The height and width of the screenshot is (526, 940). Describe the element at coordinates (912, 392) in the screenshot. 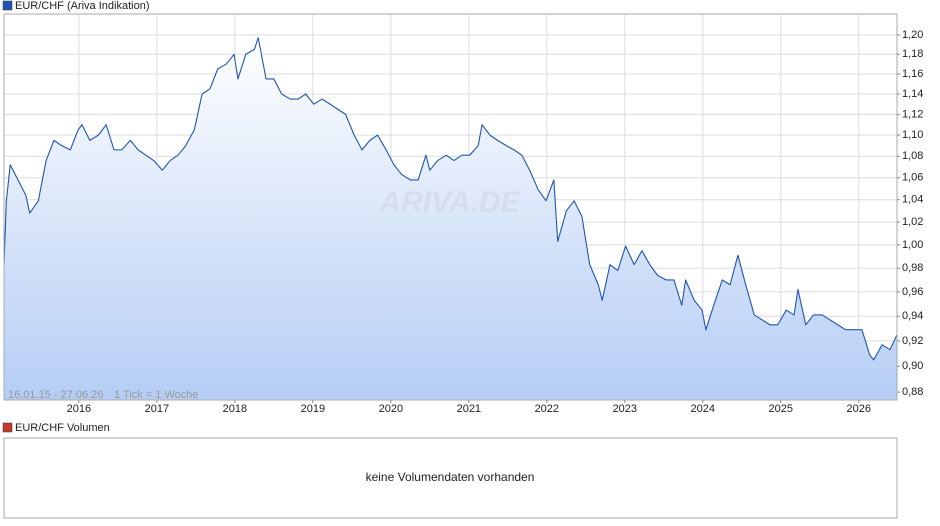

I see `y-tick-label: 0,88` at that location.